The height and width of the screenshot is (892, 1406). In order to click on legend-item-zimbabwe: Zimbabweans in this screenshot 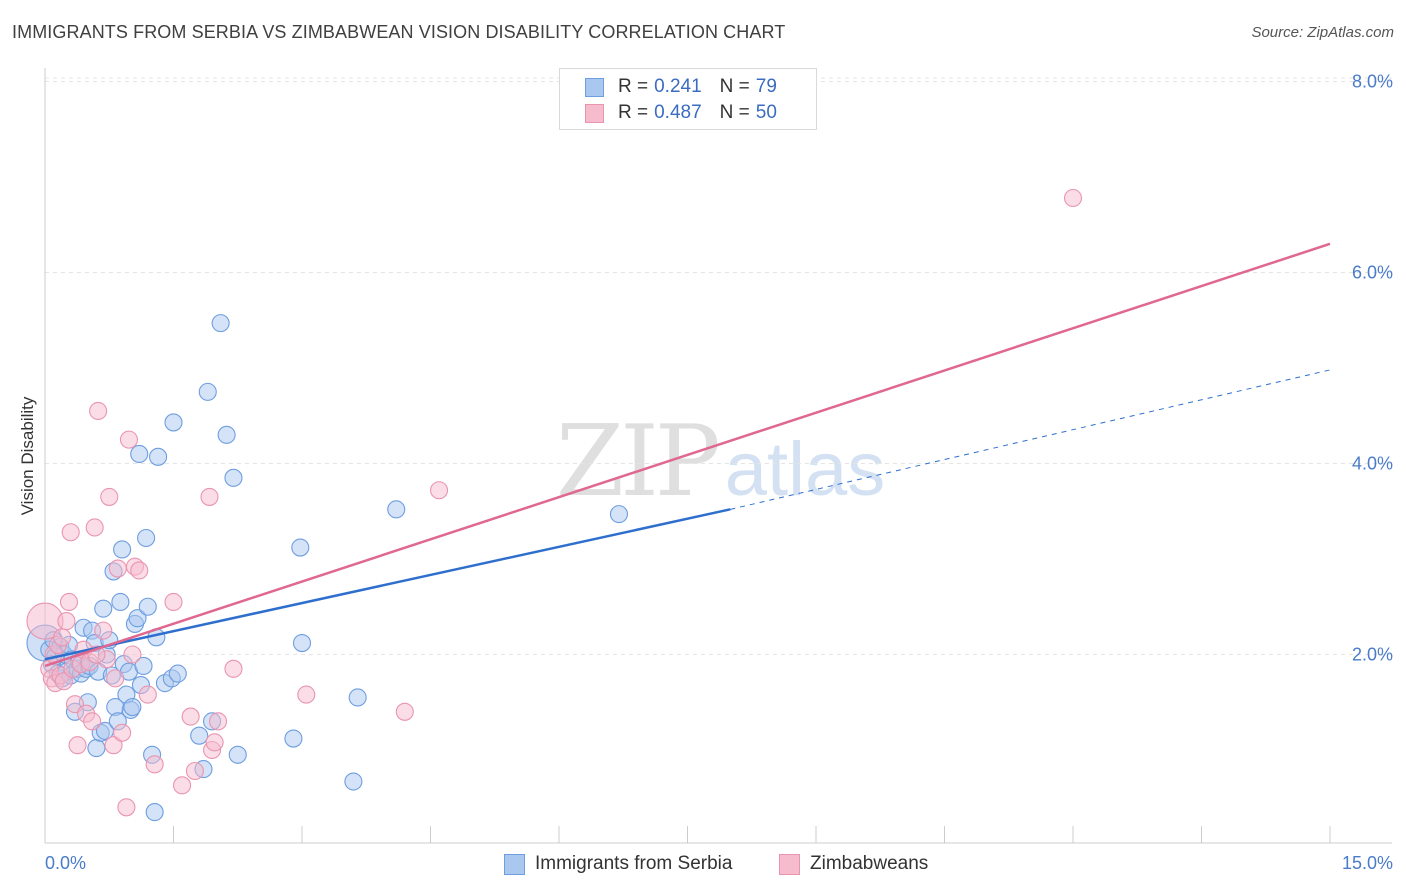, I will do `click(853, 864)`.